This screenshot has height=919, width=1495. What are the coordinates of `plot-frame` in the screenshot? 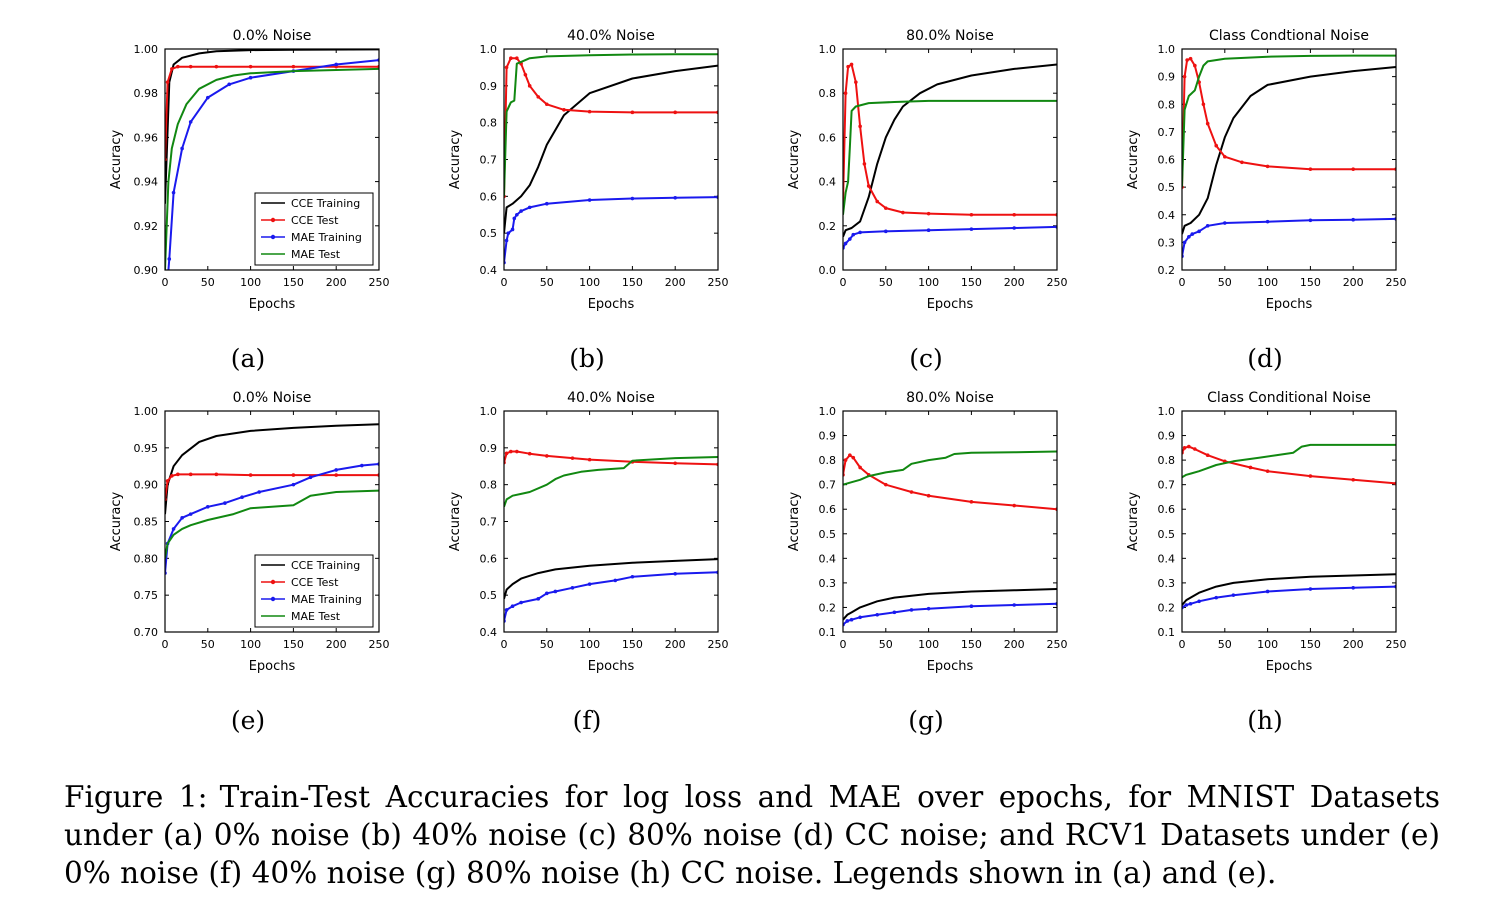 It's located at (611, 521).